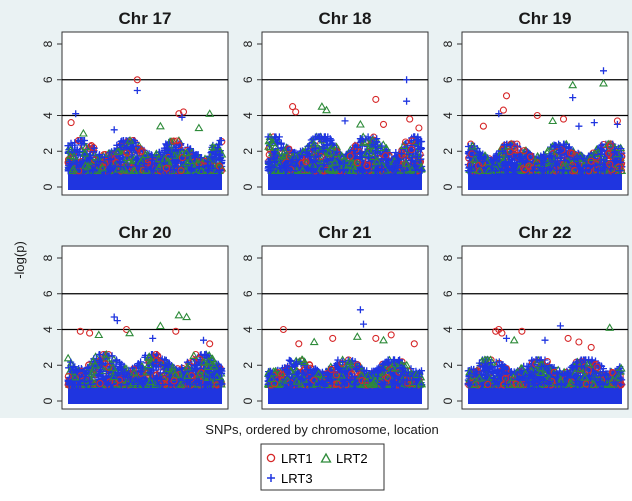  What do you see at coordinates (134, 102) in the screenshot?
I see `chart-panel: Chr 17 0 2 4 6 8` at bounding box center [134, 102].